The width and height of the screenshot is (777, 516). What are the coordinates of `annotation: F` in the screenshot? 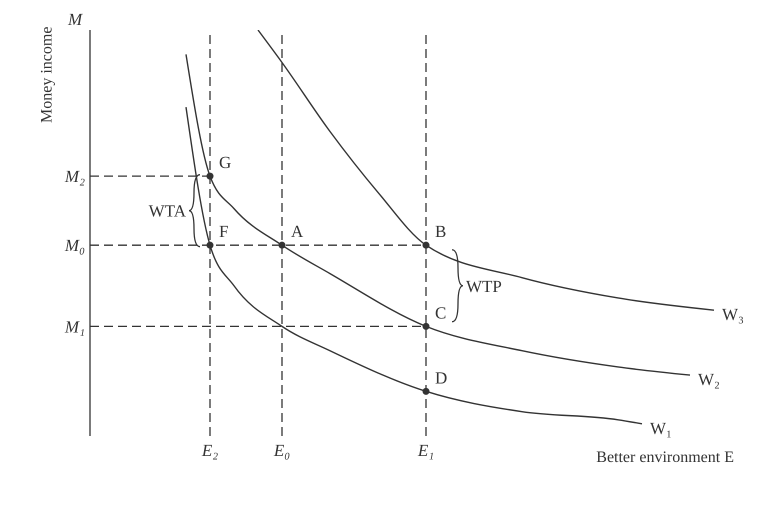 It's located at (223, 232).